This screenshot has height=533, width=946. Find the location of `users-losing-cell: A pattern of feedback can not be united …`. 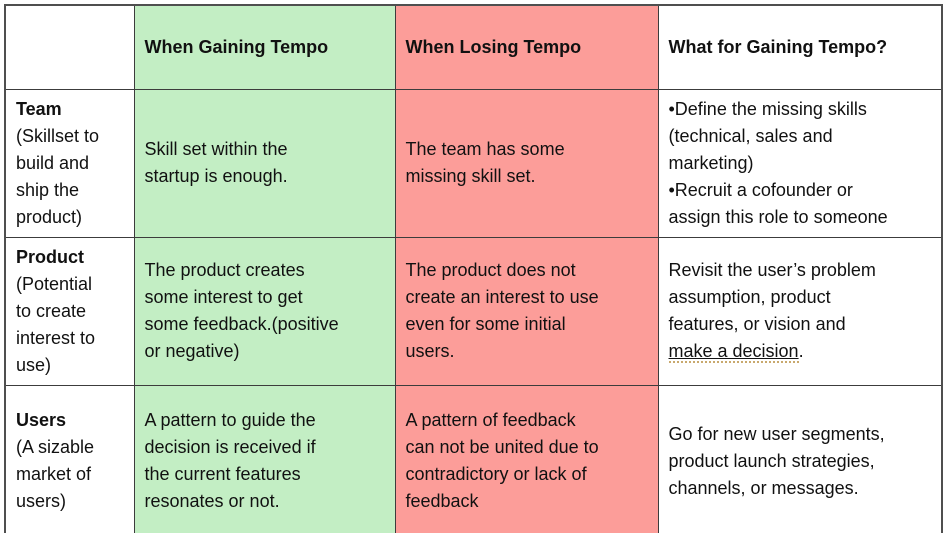

users-losing-cell: A pattern of feedback can not be united … is located at coordinates (526, 458).